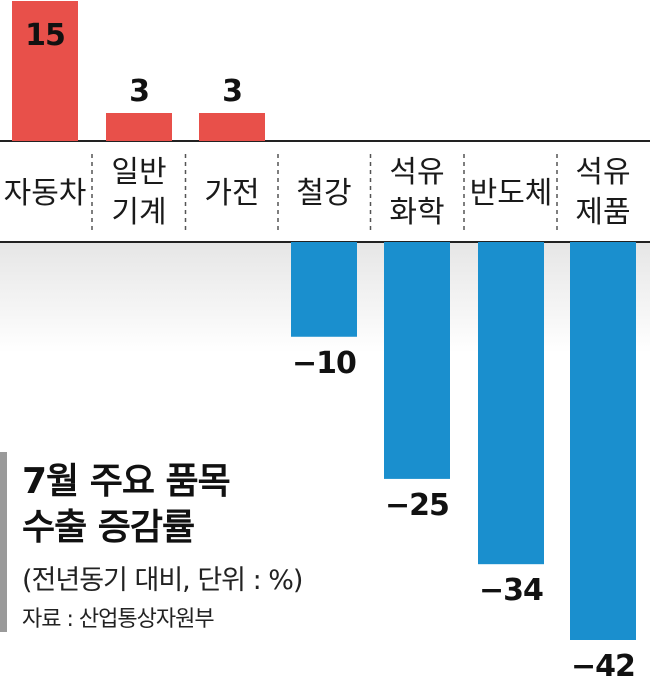 This screenshot has height=679, width=650. What do you see at coordinates (108, 527) in the screenshot?
I see `chart-title-line-2: 수출 증감률` at bounding box center [108, 527].